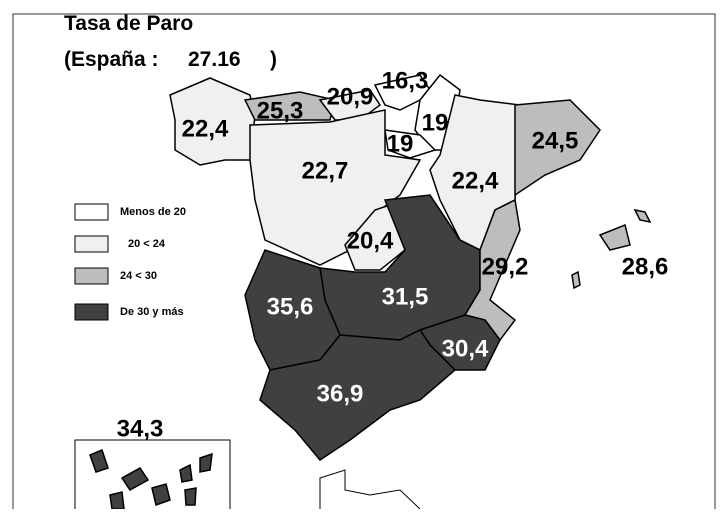  What do you see at coordinates (645, 266) in the screenshot?
I see `region-label: 28,6` at bounding box center [645, 266].